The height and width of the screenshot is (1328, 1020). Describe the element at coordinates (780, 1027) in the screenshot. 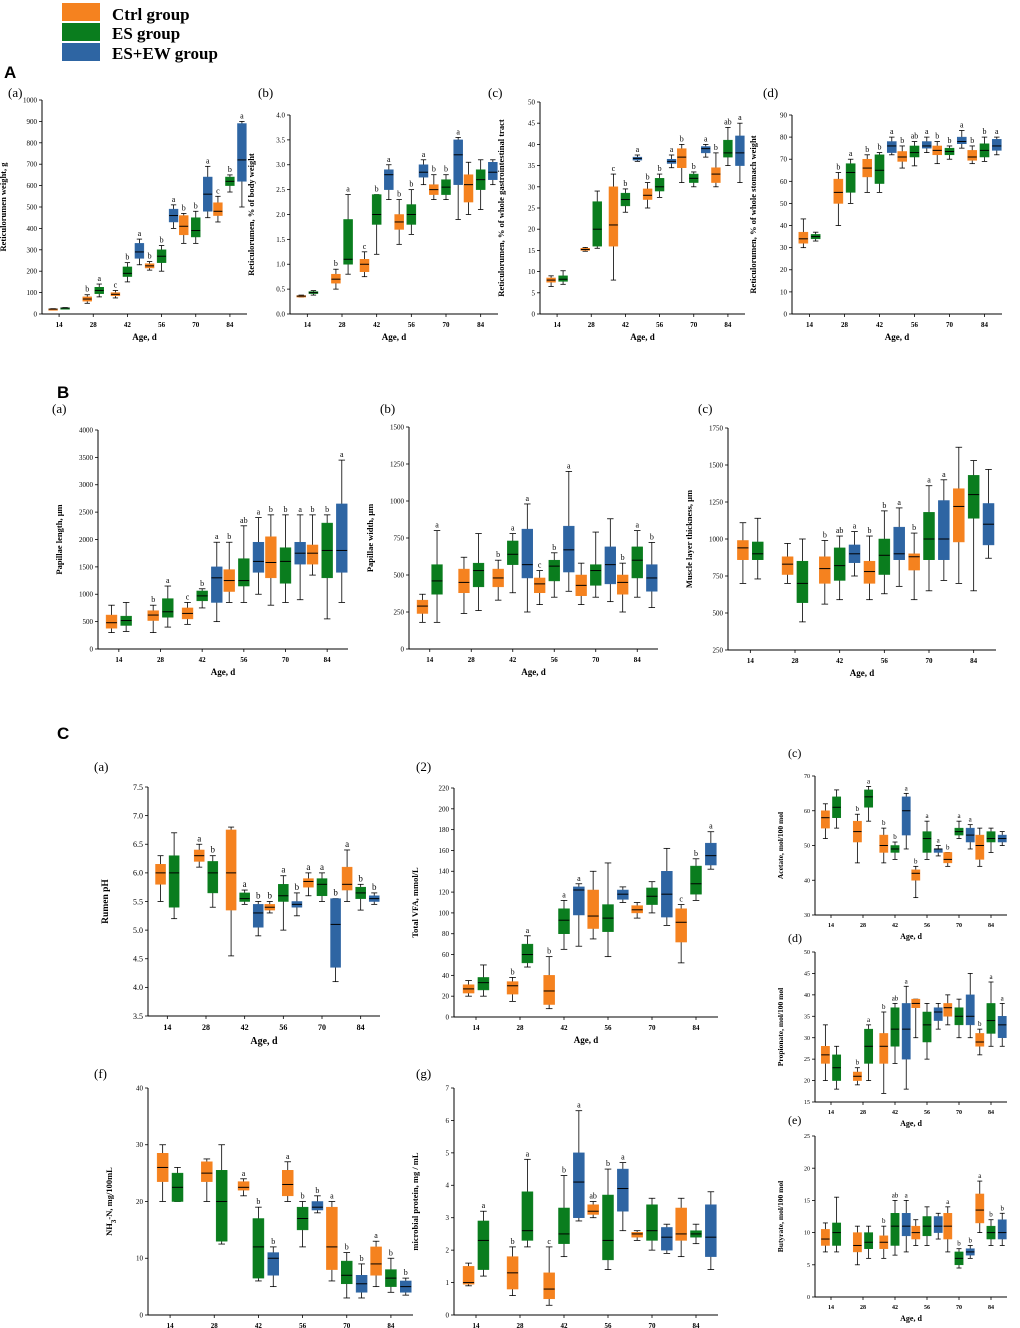

I see `y-axis-label: Propionate, mol/100 mol` at that location.